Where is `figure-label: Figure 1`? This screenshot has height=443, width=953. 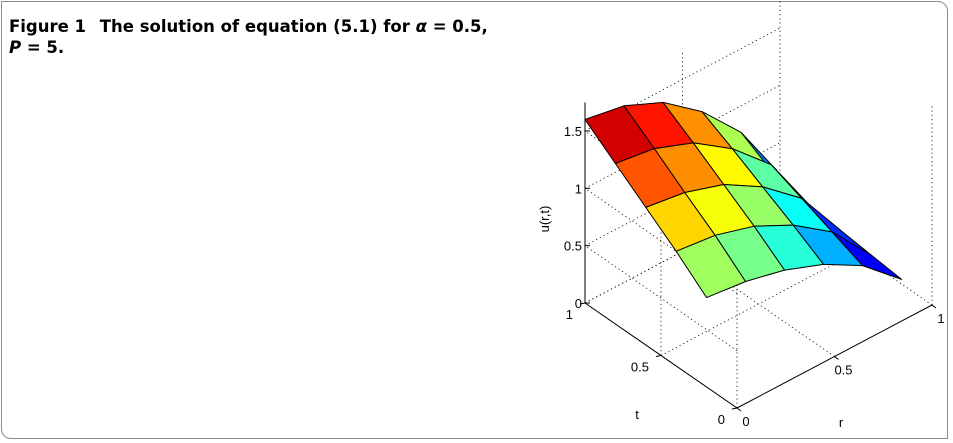
figure-label: Figure 1 is located at coordinates (48, 26).